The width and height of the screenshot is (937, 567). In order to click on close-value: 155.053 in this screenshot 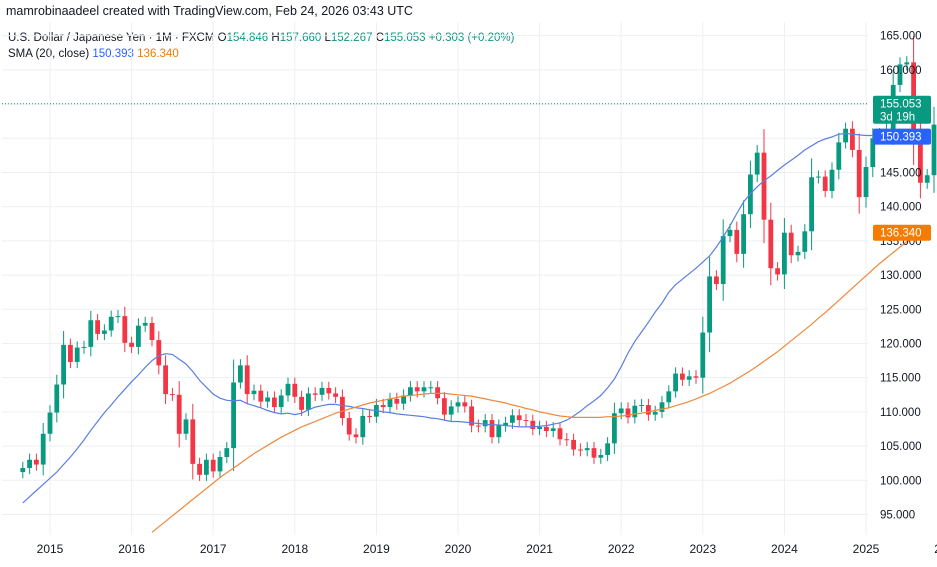, I will do `click(404, 38)`.